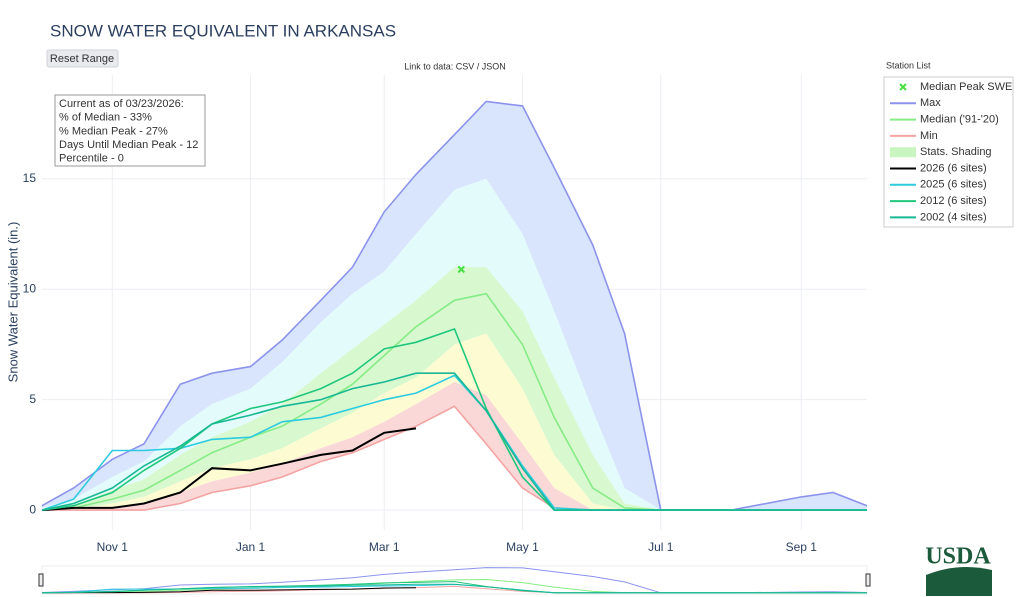  Describe the element at coordinates (953, 201) in the screenshot. I see `legend-label: 2012 (6 sites)` at that location.